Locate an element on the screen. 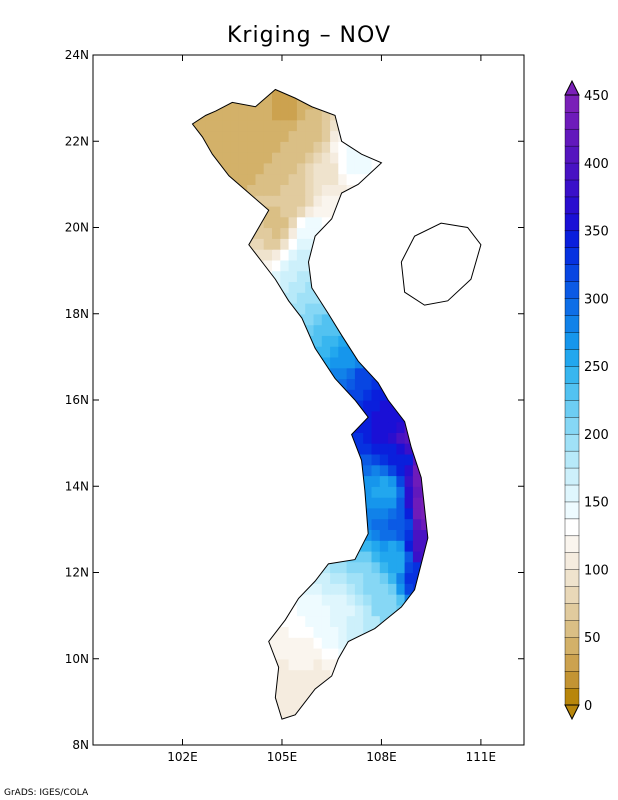 Image resolution: width=618 pixels, height=800 pixels. colorbar-swatch is located at coordinates (572, 493).